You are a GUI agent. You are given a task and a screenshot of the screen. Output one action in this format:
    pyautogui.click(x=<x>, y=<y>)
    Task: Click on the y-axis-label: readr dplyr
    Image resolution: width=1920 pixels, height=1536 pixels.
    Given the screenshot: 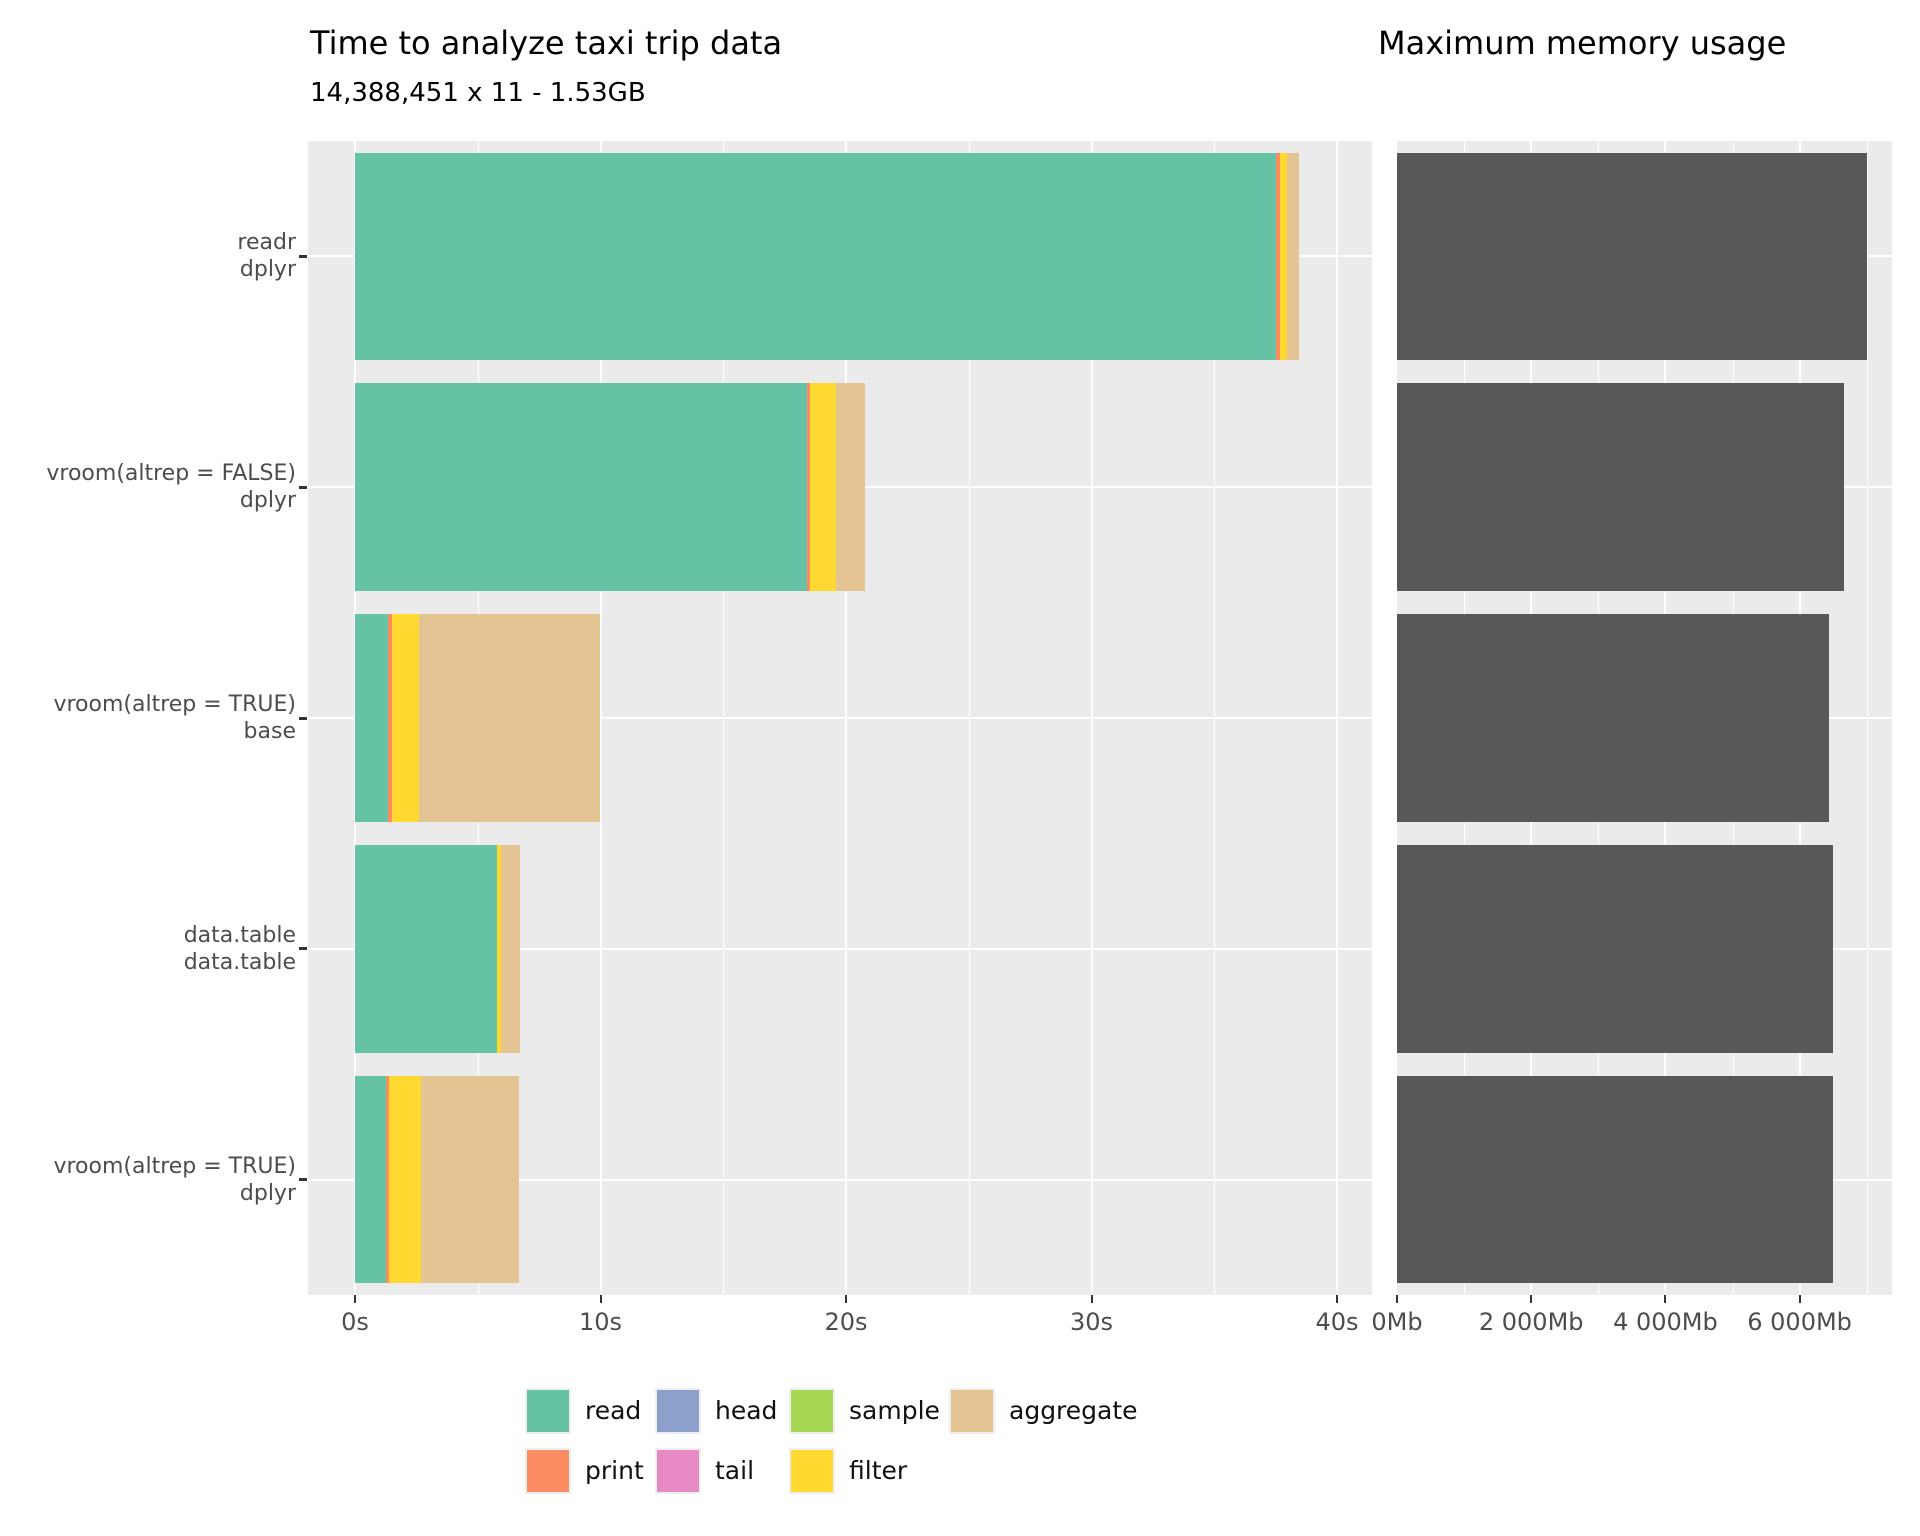 What is the action you would take?
    pyautogui.click(x=148, y=256)
    